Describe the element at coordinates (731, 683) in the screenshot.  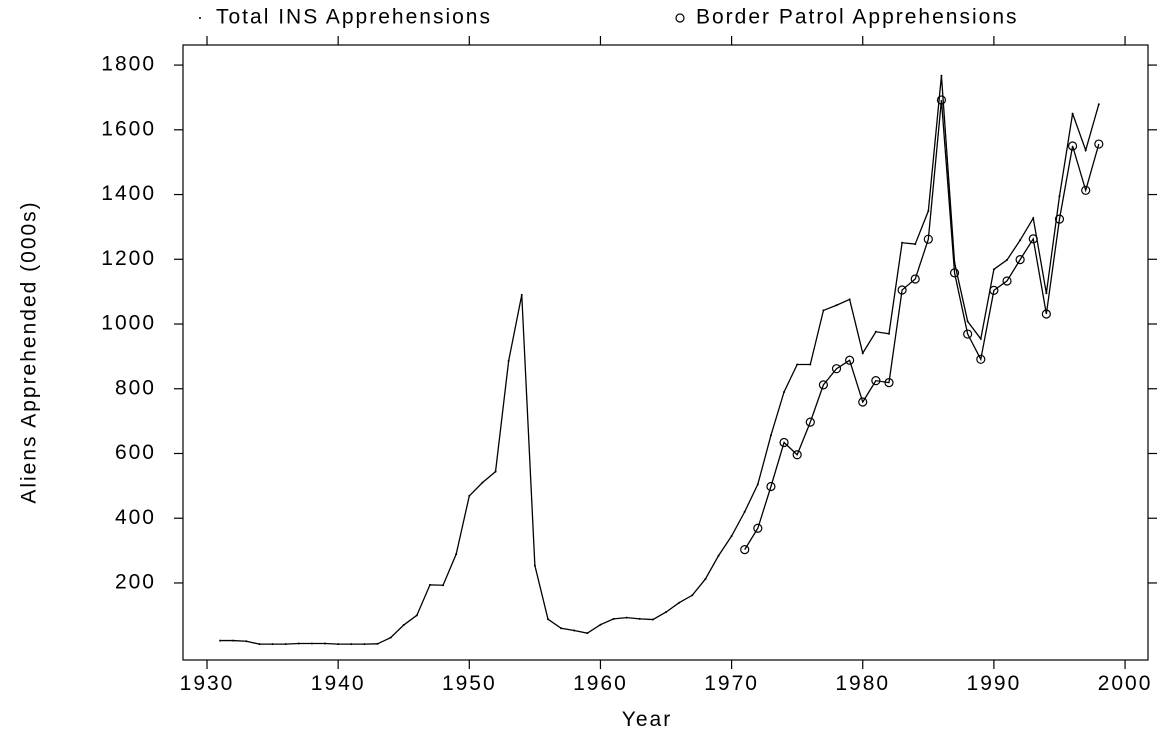
I see `x-tick-label: 1970` at that location.